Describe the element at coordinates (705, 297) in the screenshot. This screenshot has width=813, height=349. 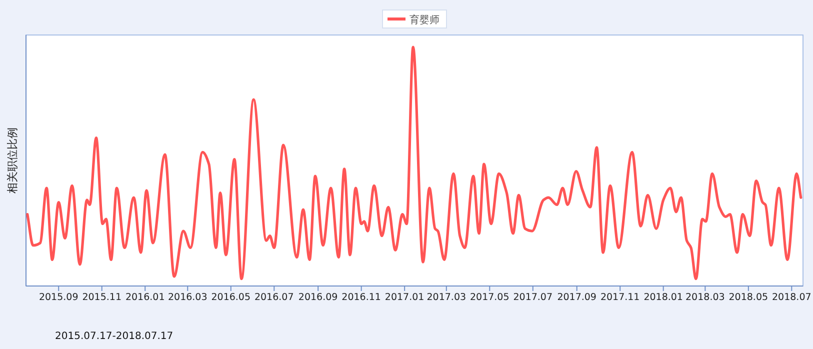
I see `x-tick-label: 2018.03` at that location.